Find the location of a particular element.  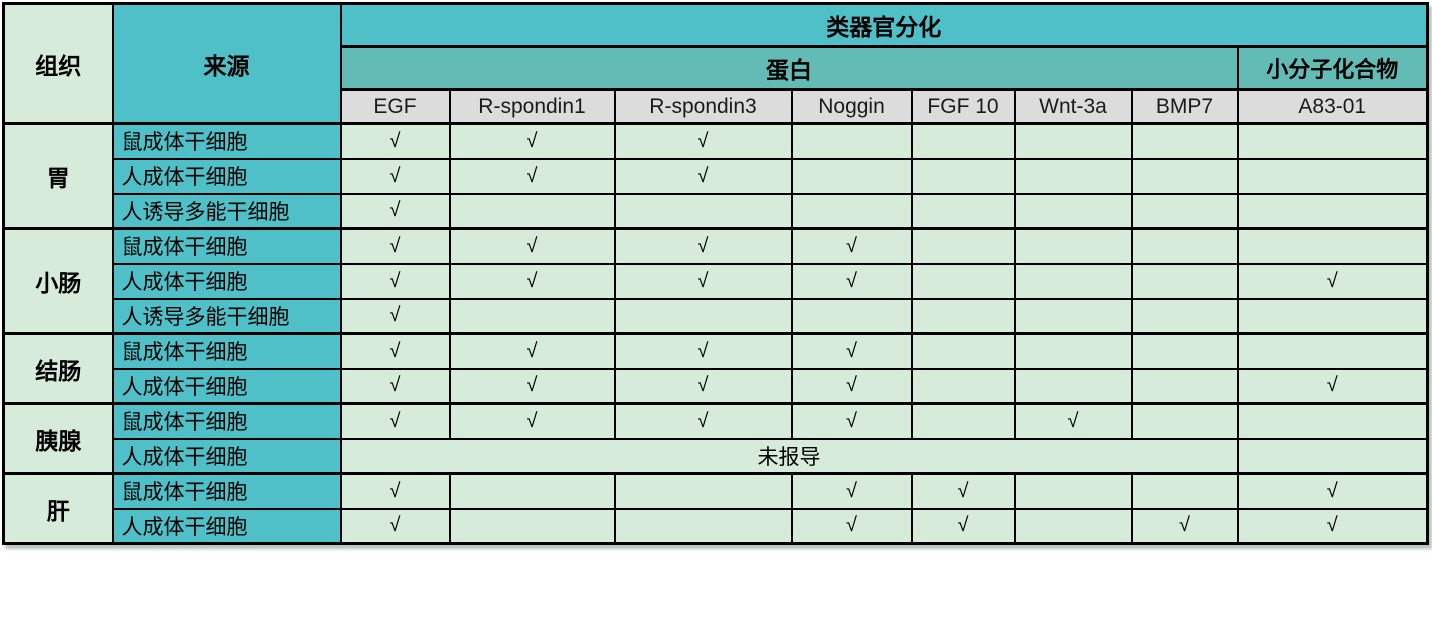

col-header-organoid-differentiation: 类器官分化 is located at coordinates (884, 25).